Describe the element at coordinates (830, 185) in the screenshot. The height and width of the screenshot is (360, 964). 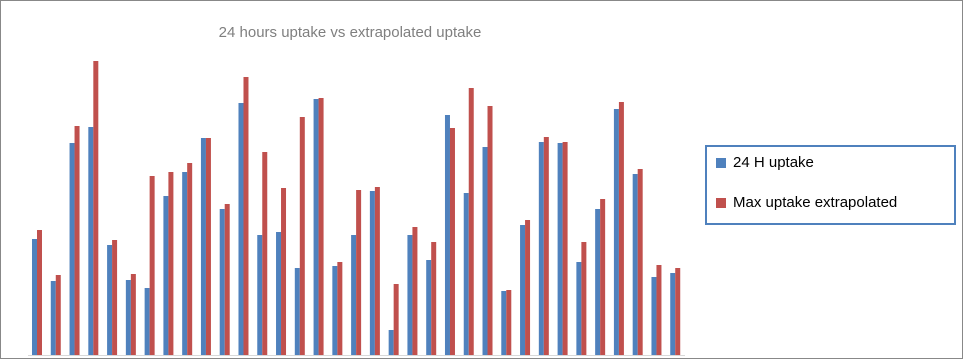
I see `legend-box` at that location.